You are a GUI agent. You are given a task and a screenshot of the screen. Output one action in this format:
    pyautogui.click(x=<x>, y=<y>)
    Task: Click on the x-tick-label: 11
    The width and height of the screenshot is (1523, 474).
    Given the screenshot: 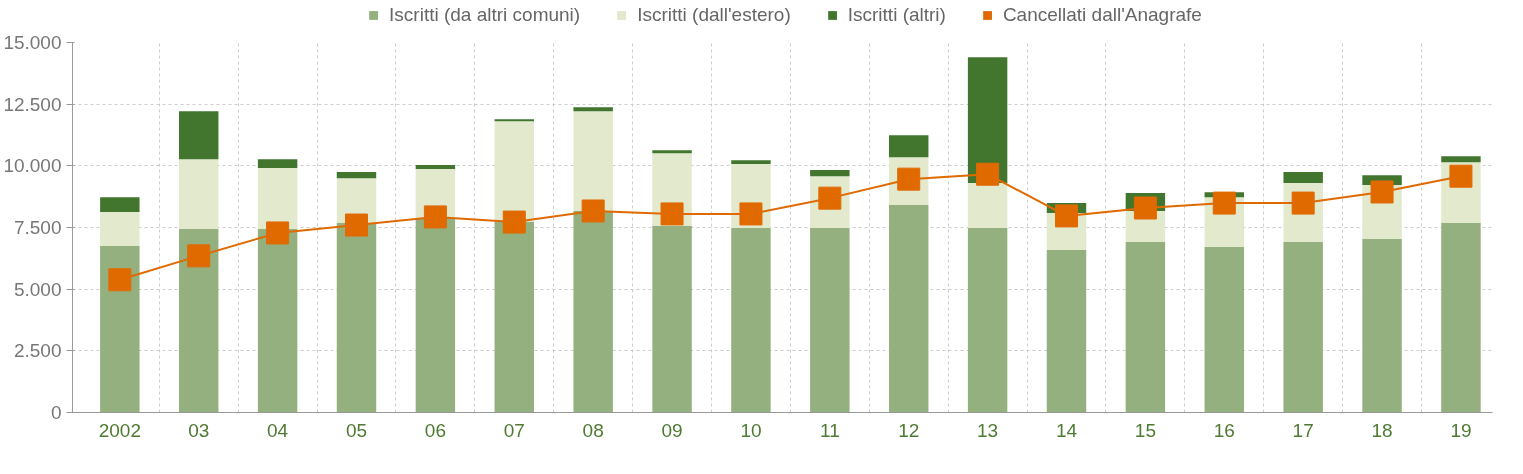 What is the action you would take?
    pyautogui.click(x=829, y=430)
    